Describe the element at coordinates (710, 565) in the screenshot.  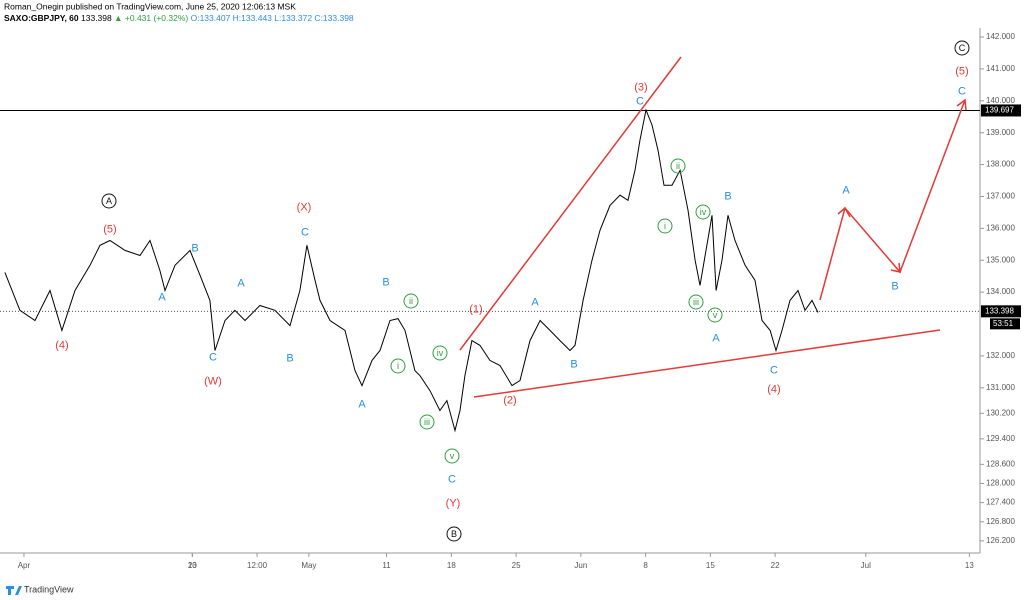
I see `x-tick-label: 15` at that location.